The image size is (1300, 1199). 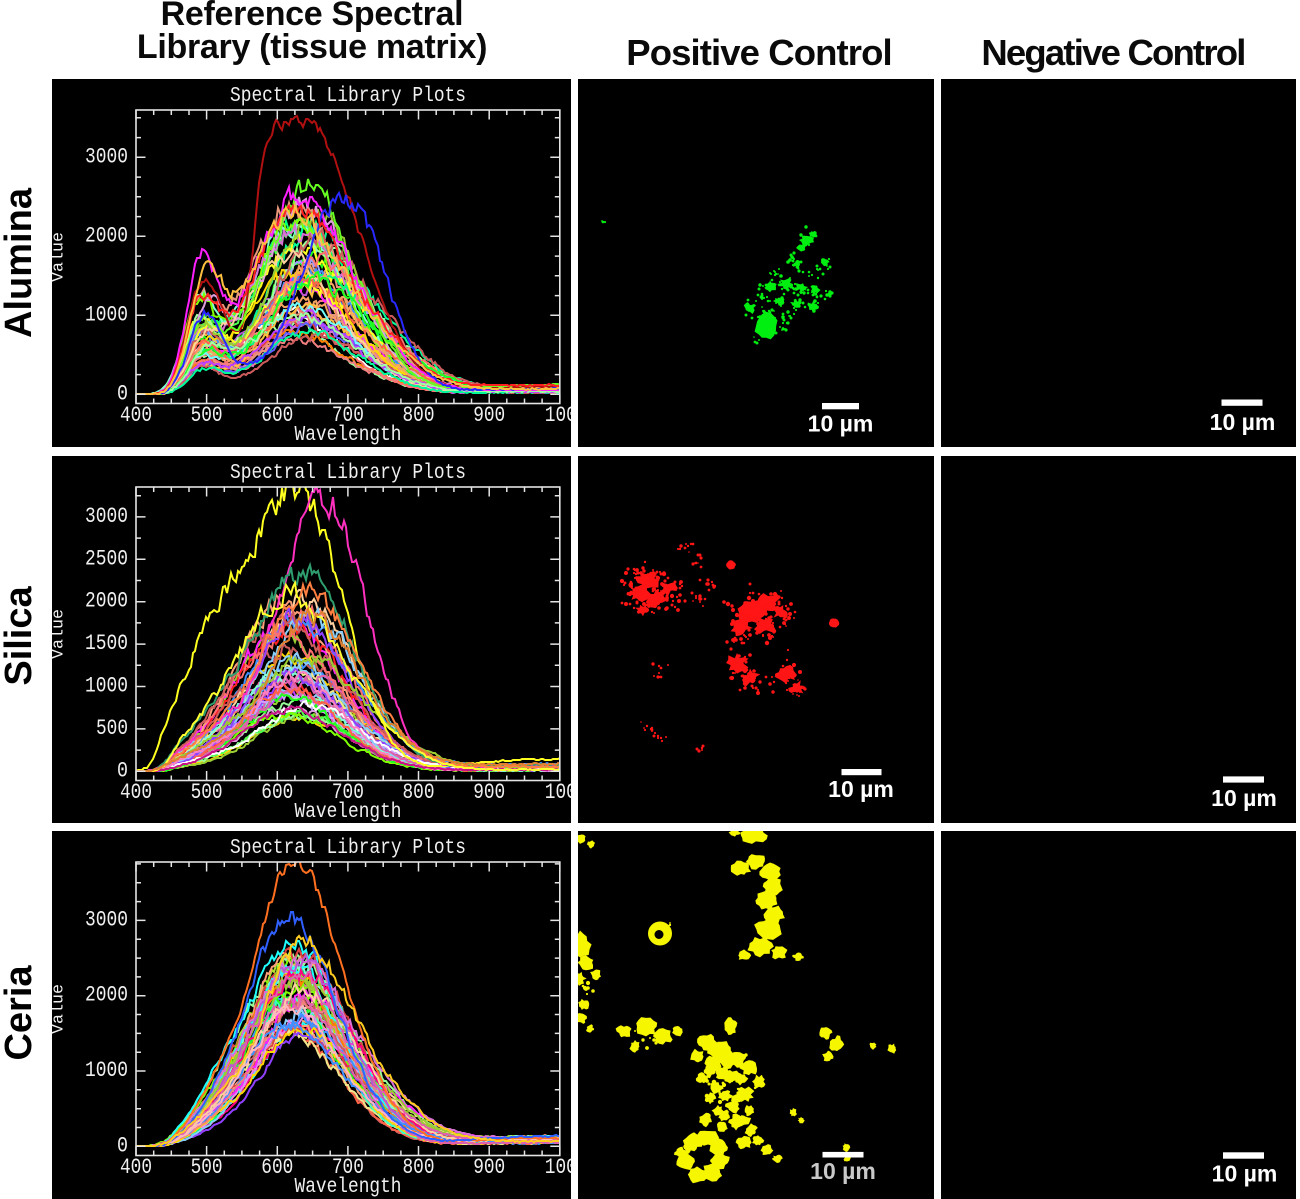 I want to click on svg-text: 2500, so click(x=106, y=558).